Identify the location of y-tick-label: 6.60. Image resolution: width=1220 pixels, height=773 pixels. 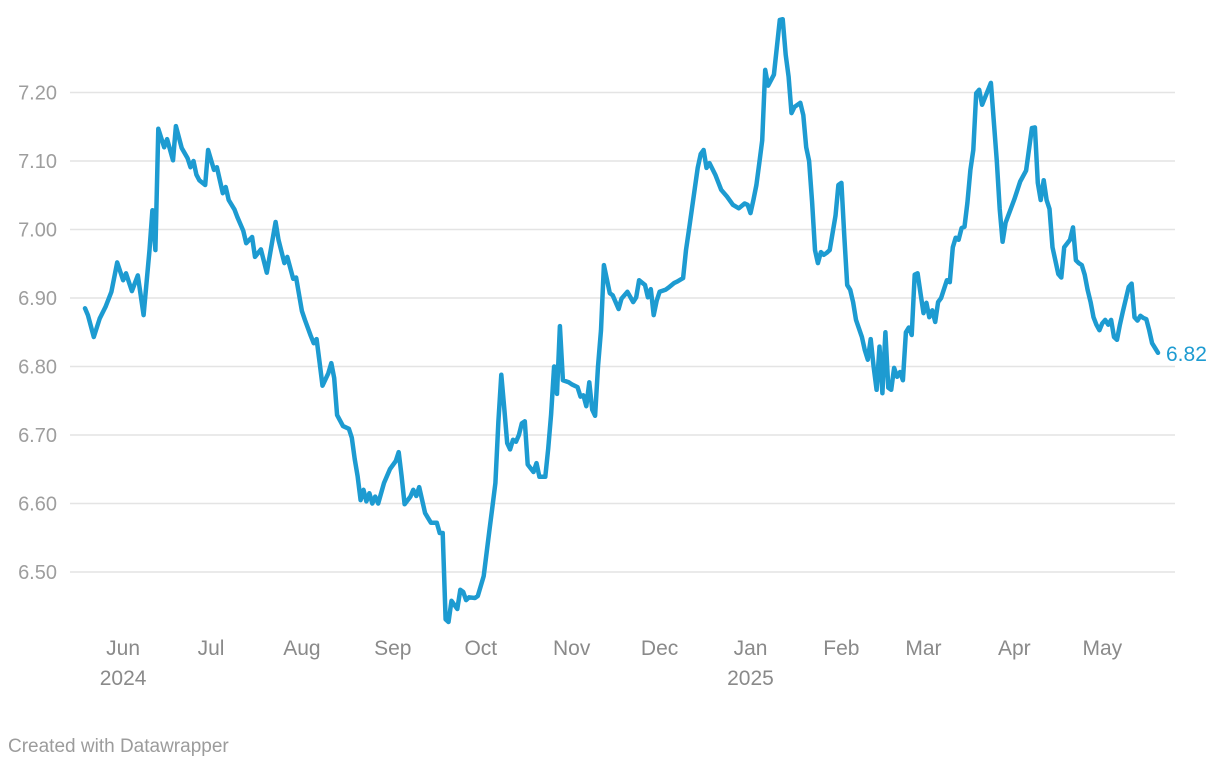
(37, 505).